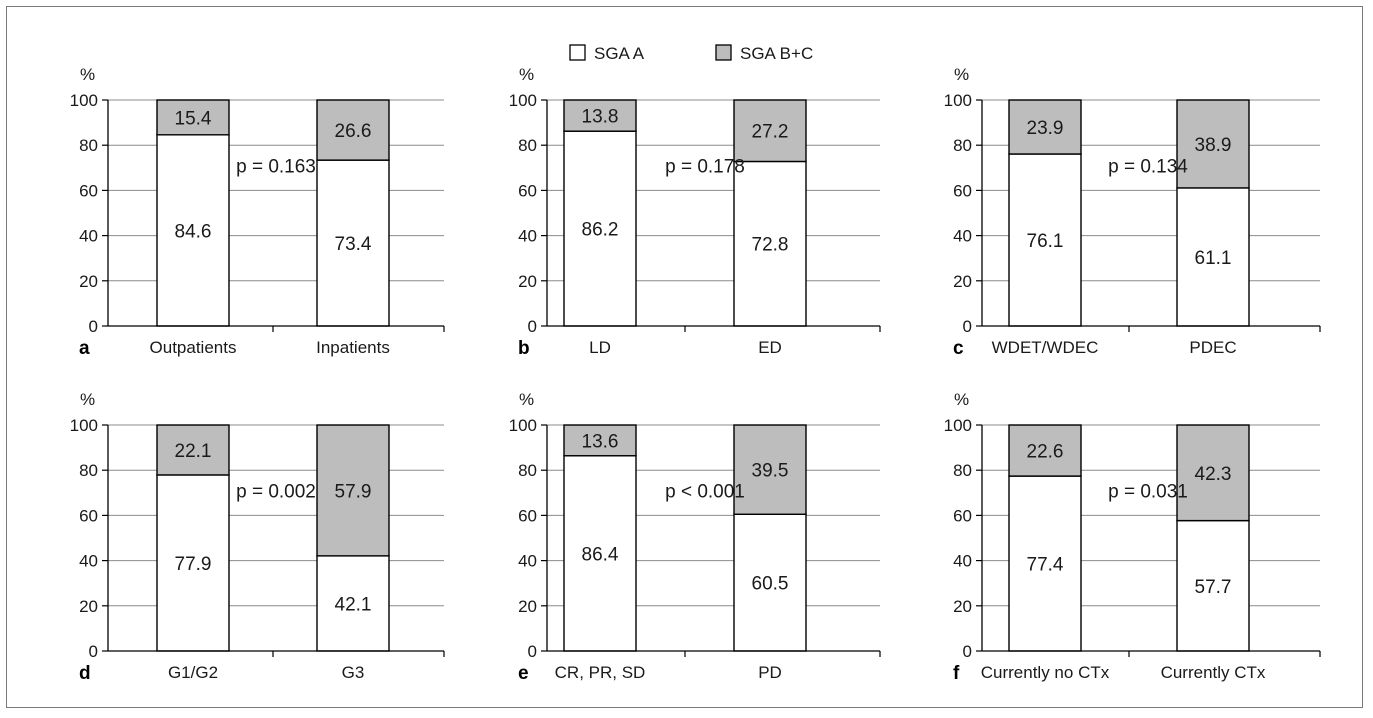 This screenshot has width=1373, height=718. Describe the element at coordinates (600, 554) in the screenshot. I see `data-label-sga-a-cr-pr-sd: 86.4` at that location.